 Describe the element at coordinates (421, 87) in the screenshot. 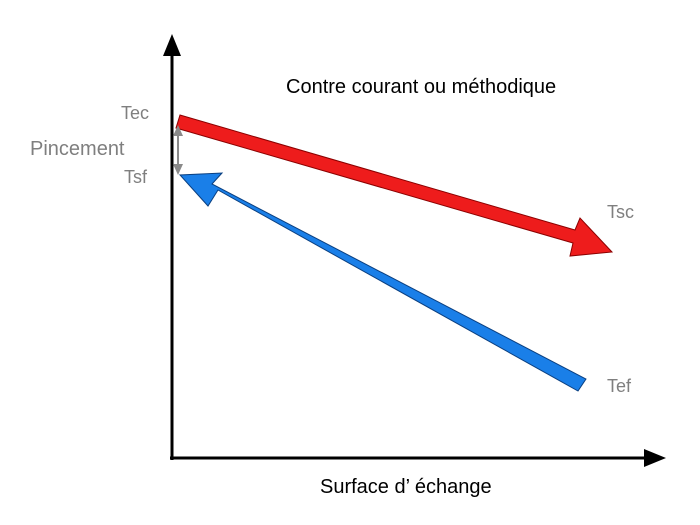

I see `diagram-title: Contre courant ou méthodique` at that location.